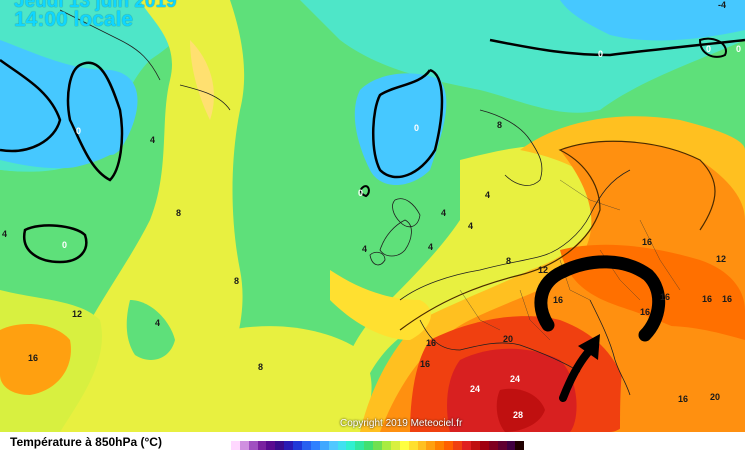  I want to click on field-blue-arctic, so click(652, 20).